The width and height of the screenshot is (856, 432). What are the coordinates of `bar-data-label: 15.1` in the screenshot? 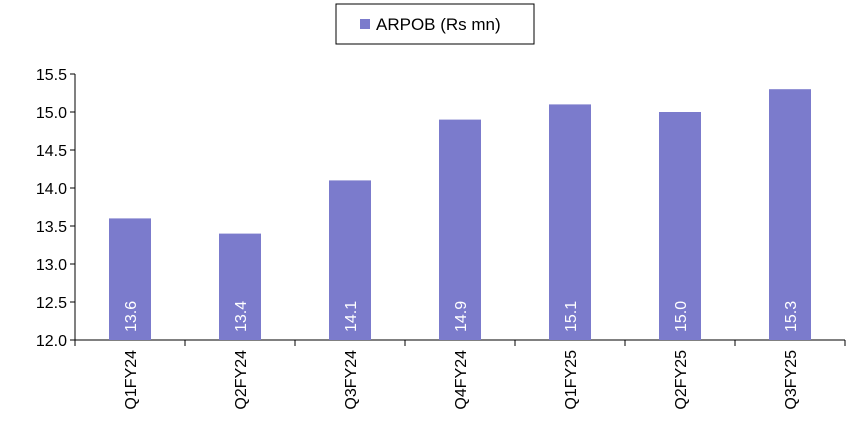 It's located at (571, 316).